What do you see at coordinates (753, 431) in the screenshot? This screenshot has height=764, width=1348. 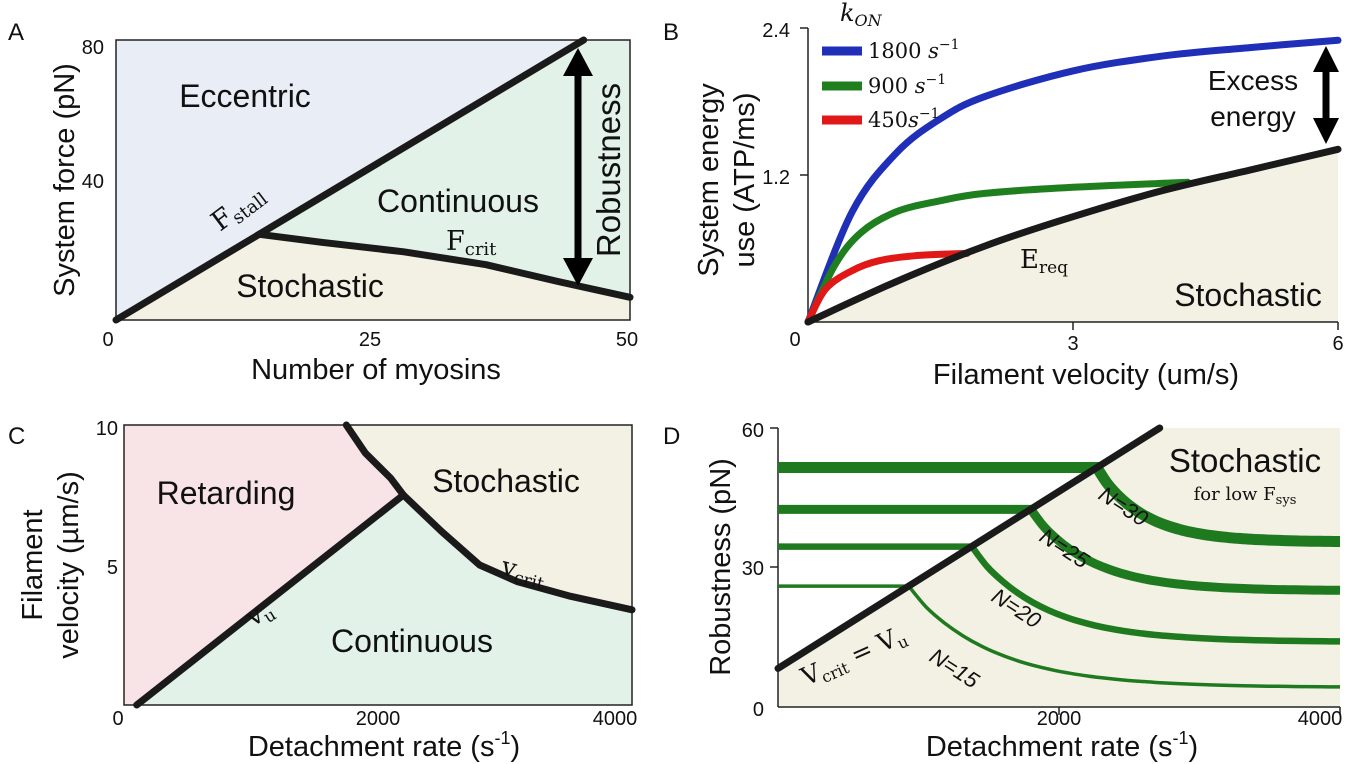 I see `y-tick-label: 60` at bounding box center [753, 431].